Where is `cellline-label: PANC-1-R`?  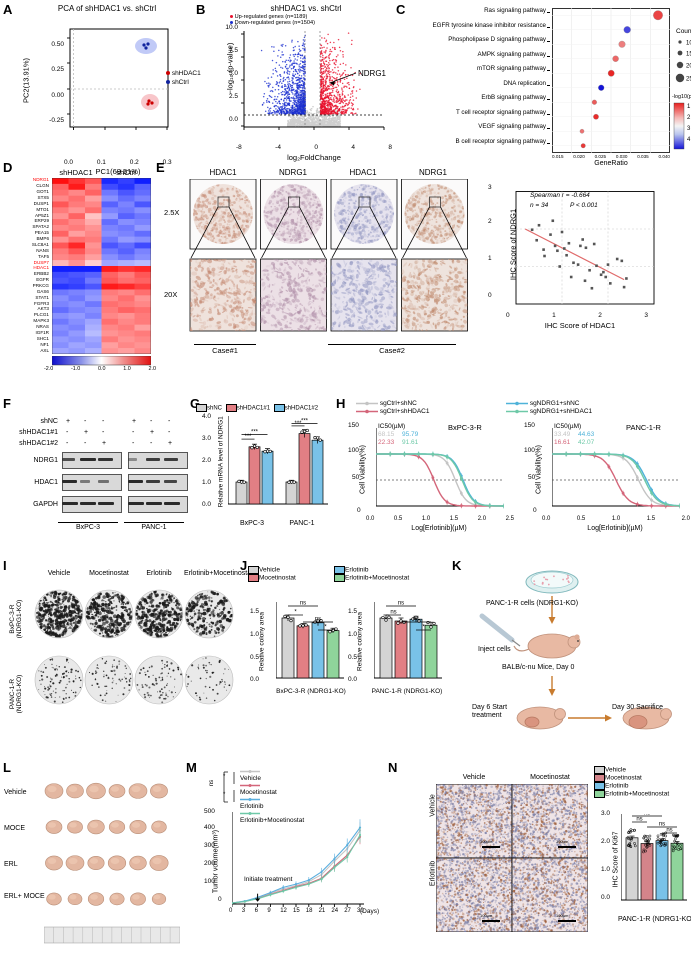 cellline-label: PANC-1-R is located at coordinates (643, 427).